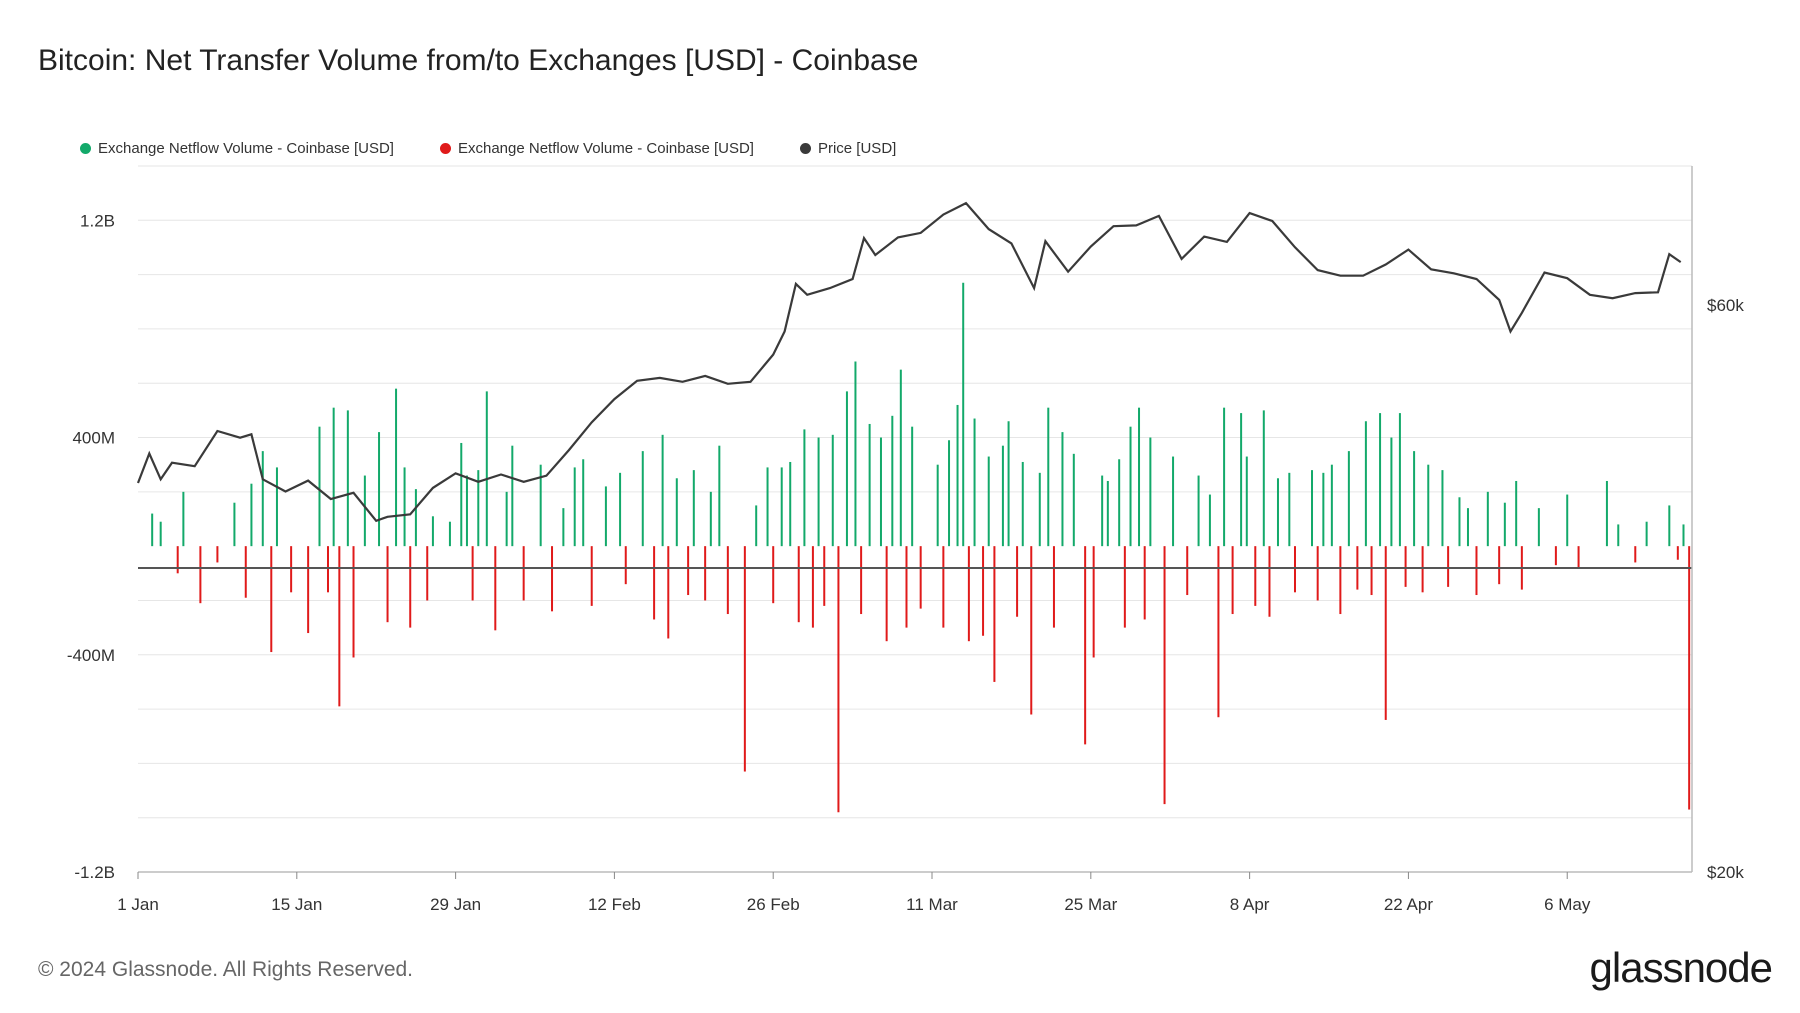 The height and width of the screenshot is (1013, 1800). I want to click on y-tick-label: 1.2B, so click(97, 220).